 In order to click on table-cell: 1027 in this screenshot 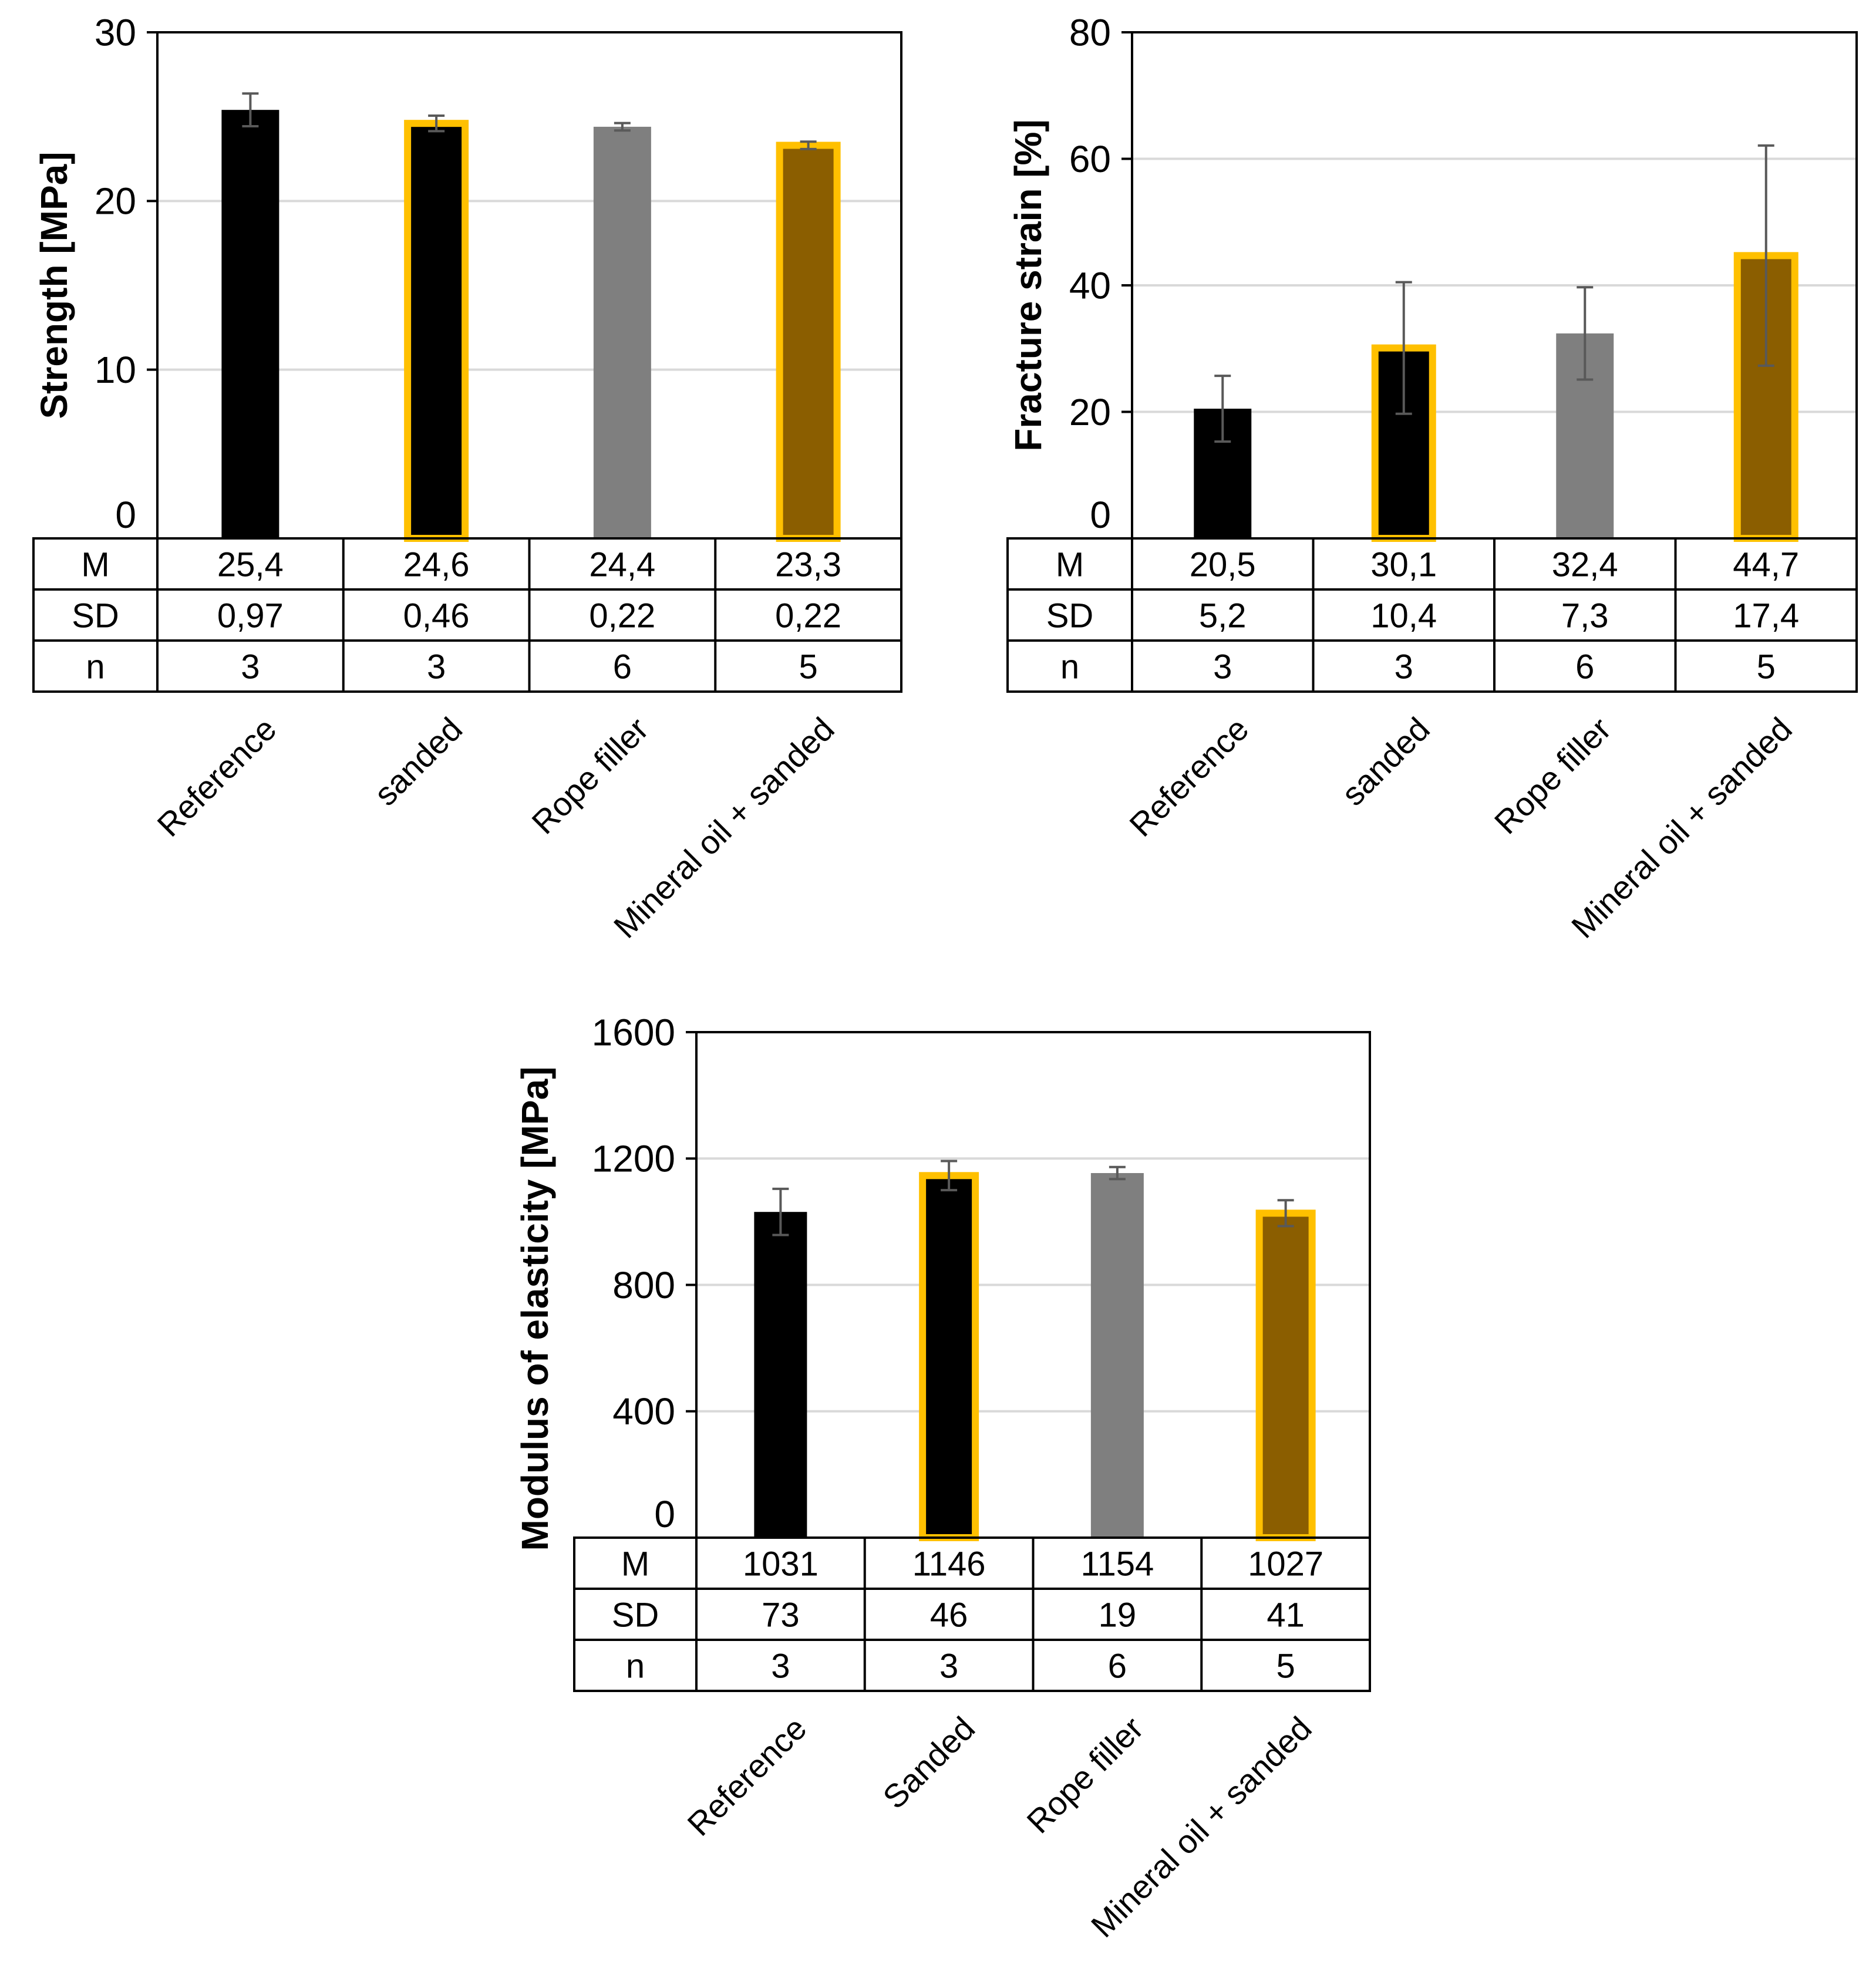, I will do `click(1285, 1564)`.